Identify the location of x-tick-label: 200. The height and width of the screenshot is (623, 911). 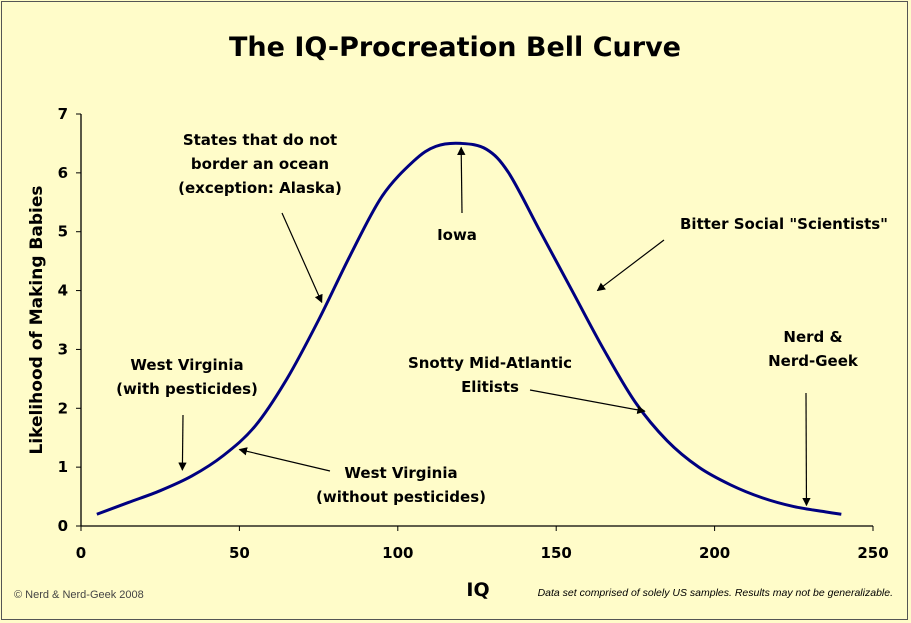
(714, 553).